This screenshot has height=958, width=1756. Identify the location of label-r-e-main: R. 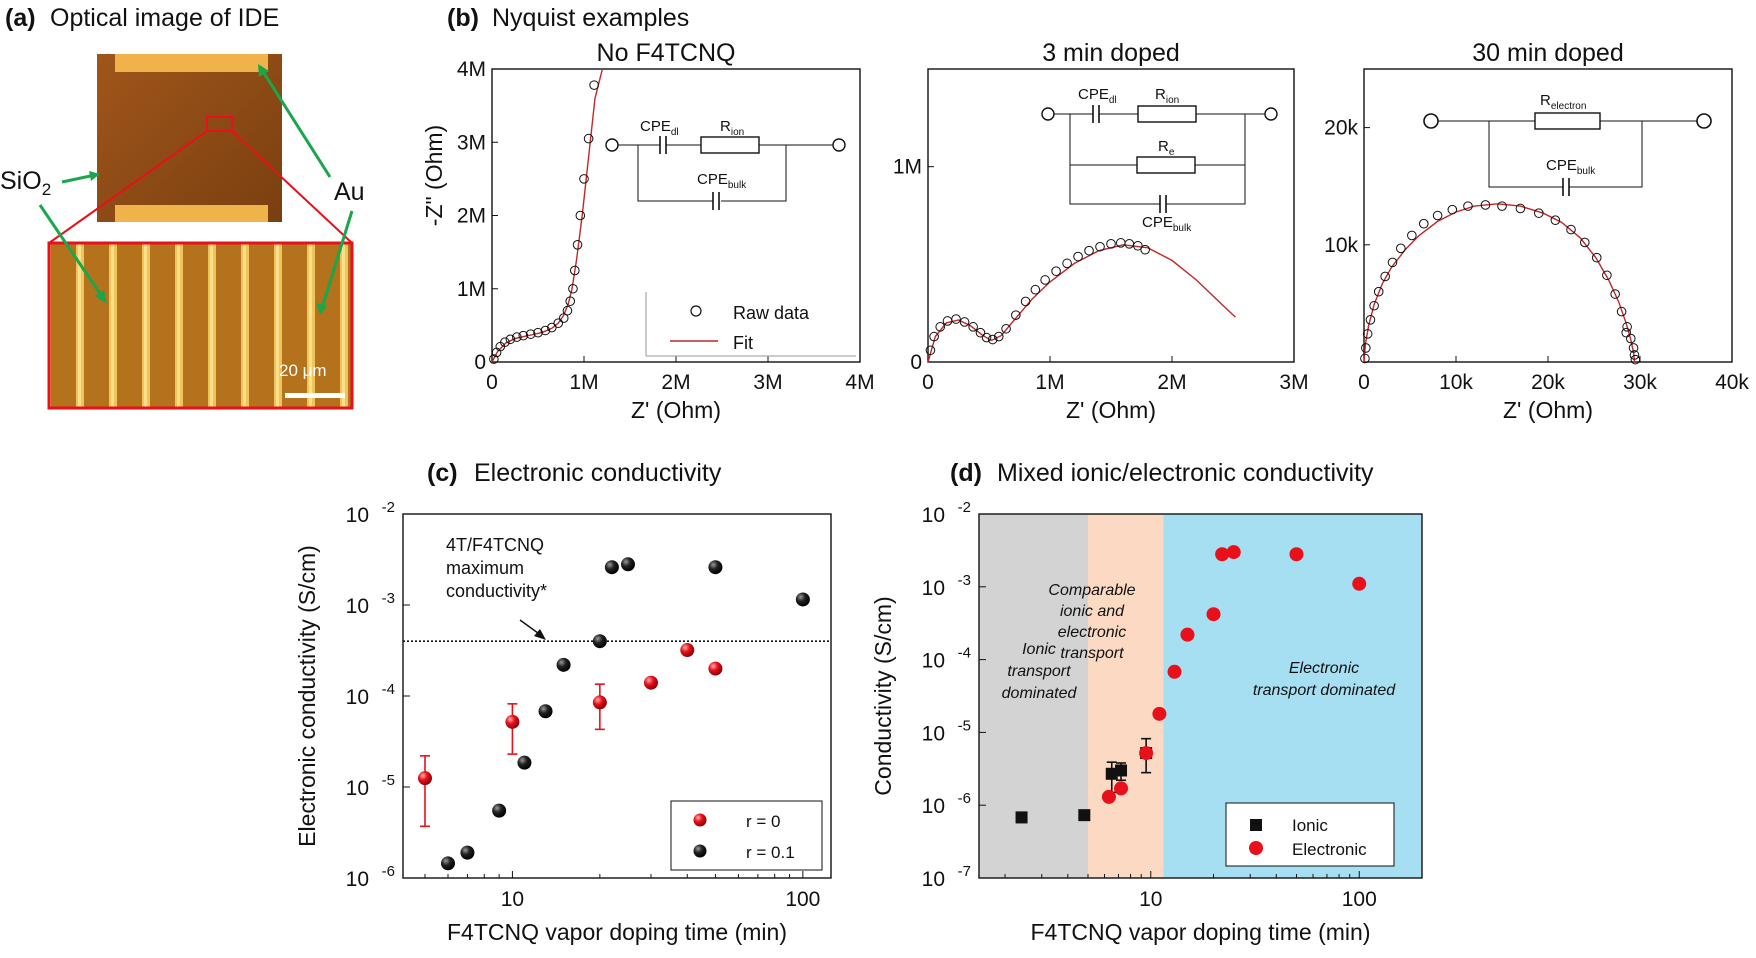
(1163, 146).